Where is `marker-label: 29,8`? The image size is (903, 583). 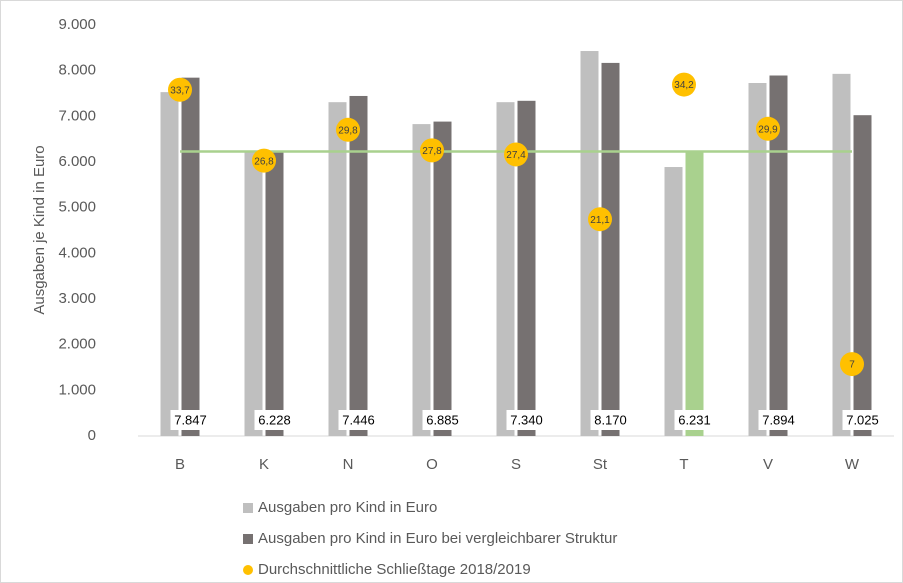 marker-label: 29,8 is located at coordinates (348, 130).